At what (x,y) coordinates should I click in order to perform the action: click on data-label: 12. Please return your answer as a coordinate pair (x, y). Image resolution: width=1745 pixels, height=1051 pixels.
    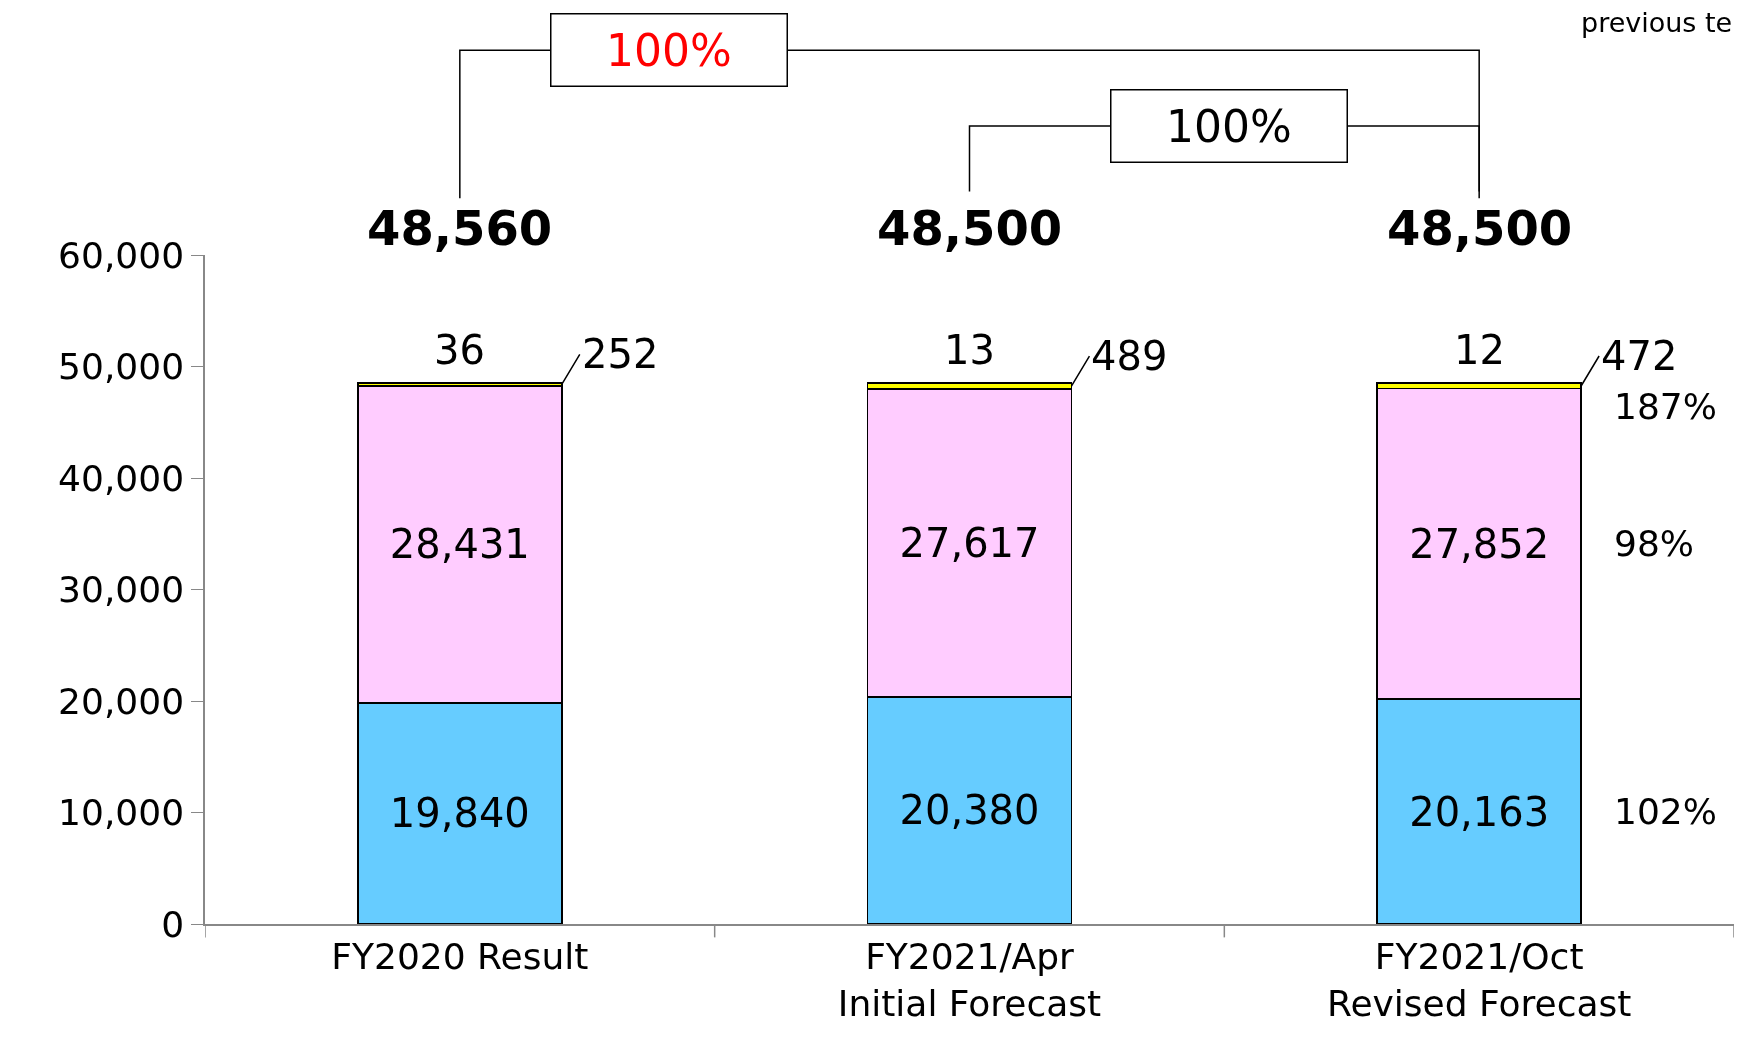
    Looking at the image, I should click on (1479, 350).